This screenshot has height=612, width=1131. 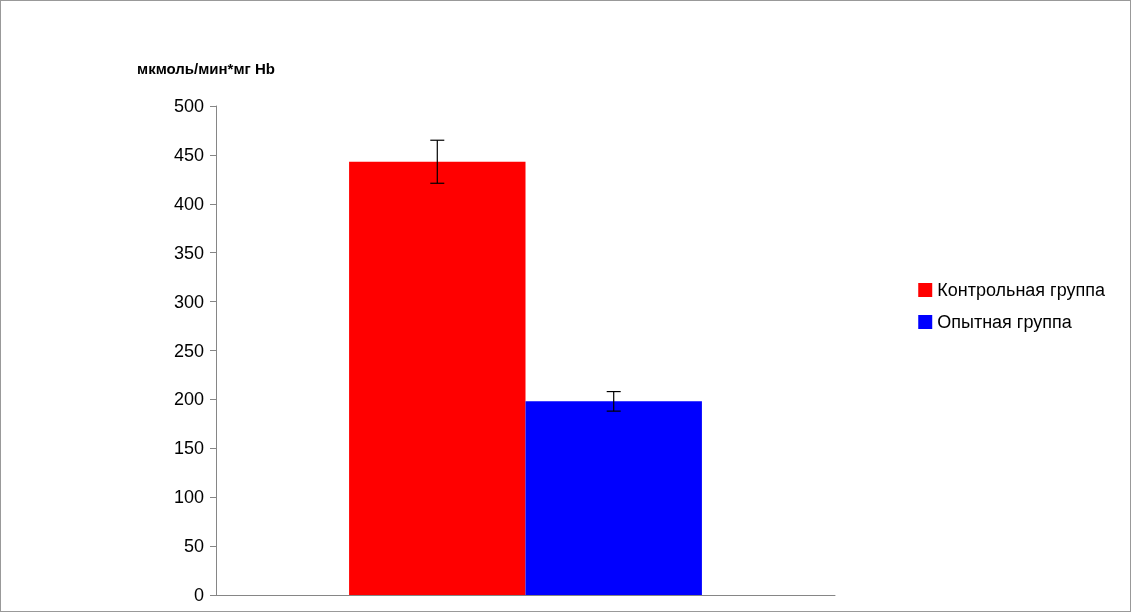 What do you see at coordinates (188, 448) in the screenshot?
I see `y-tick-label: 150` at bounding box center [188, 448].